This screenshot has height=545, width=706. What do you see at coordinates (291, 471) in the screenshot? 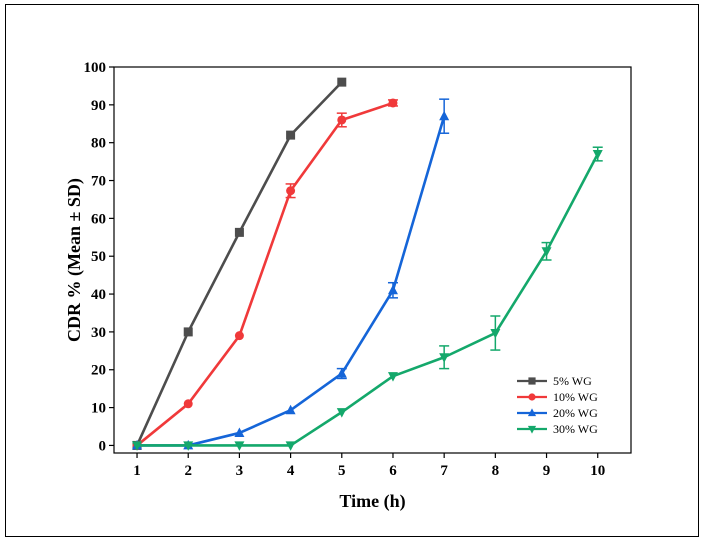
I see `x-tick-label: 4` at bounding box center [291, 471].